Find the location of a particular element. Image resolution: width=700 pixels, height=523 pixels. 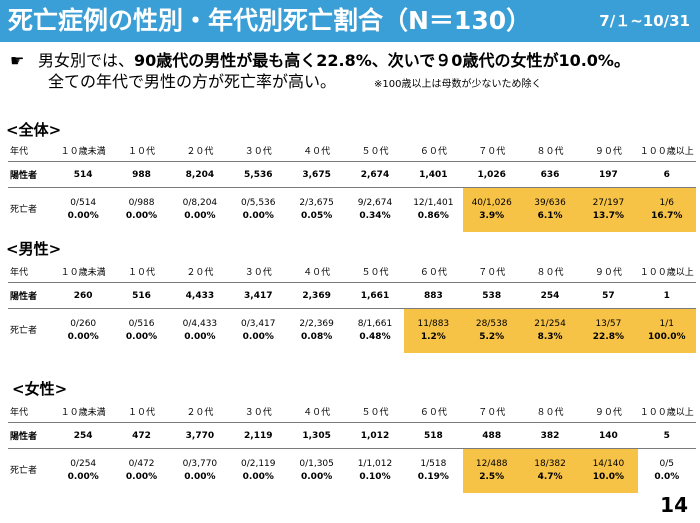

death-rate: 22.8% is located at coordinates (608, 337).